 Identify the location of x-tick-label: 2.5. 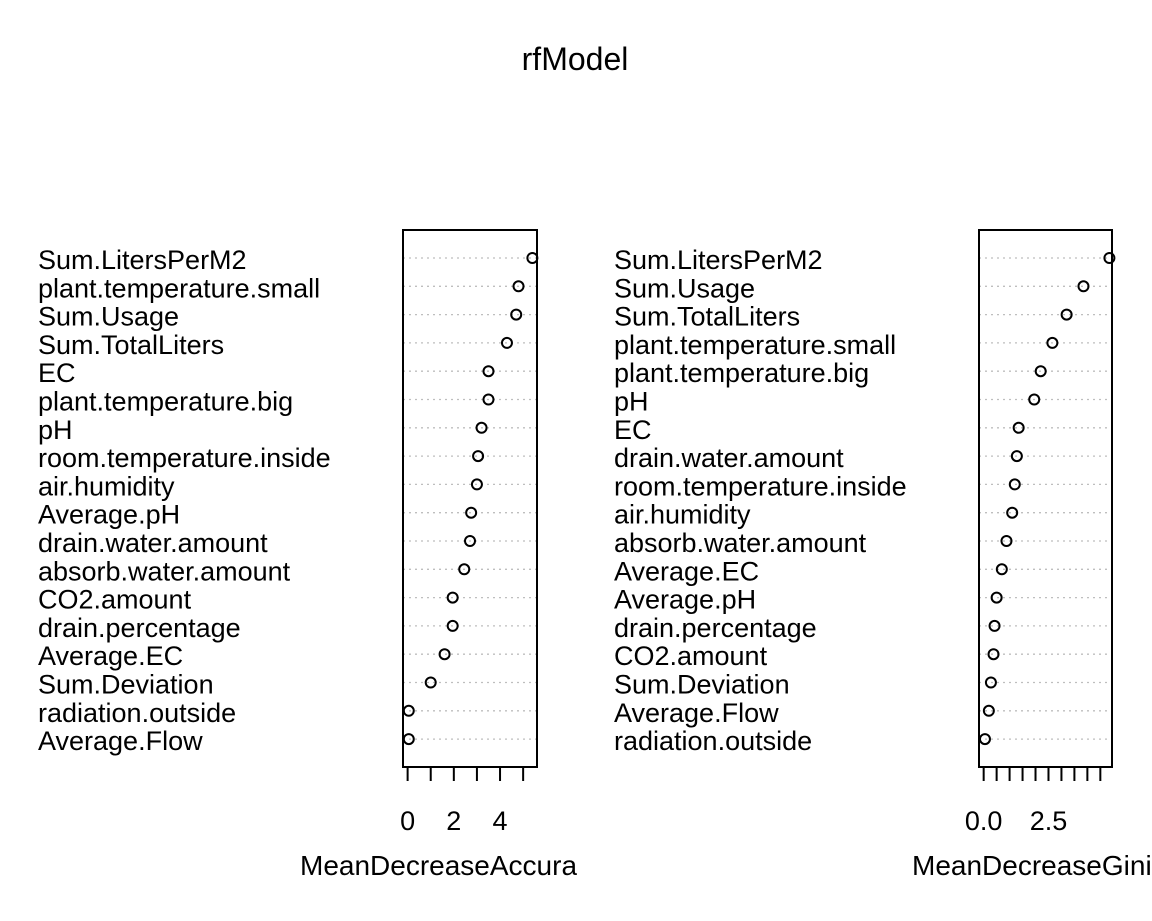
(1049, 821).